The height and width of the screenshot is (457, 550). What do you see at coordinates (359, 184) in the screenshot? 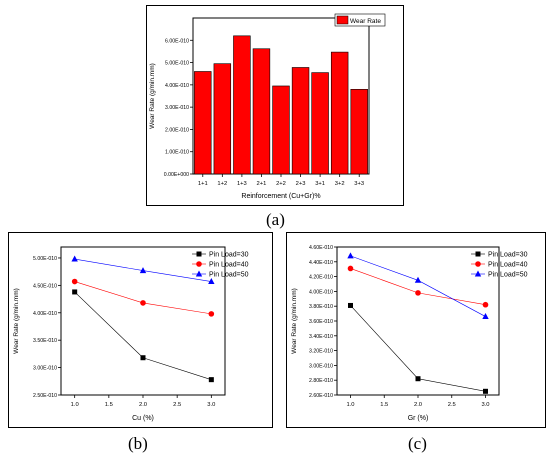
I see `x-tick-label: 3+3` at bounding box center [359, 184].